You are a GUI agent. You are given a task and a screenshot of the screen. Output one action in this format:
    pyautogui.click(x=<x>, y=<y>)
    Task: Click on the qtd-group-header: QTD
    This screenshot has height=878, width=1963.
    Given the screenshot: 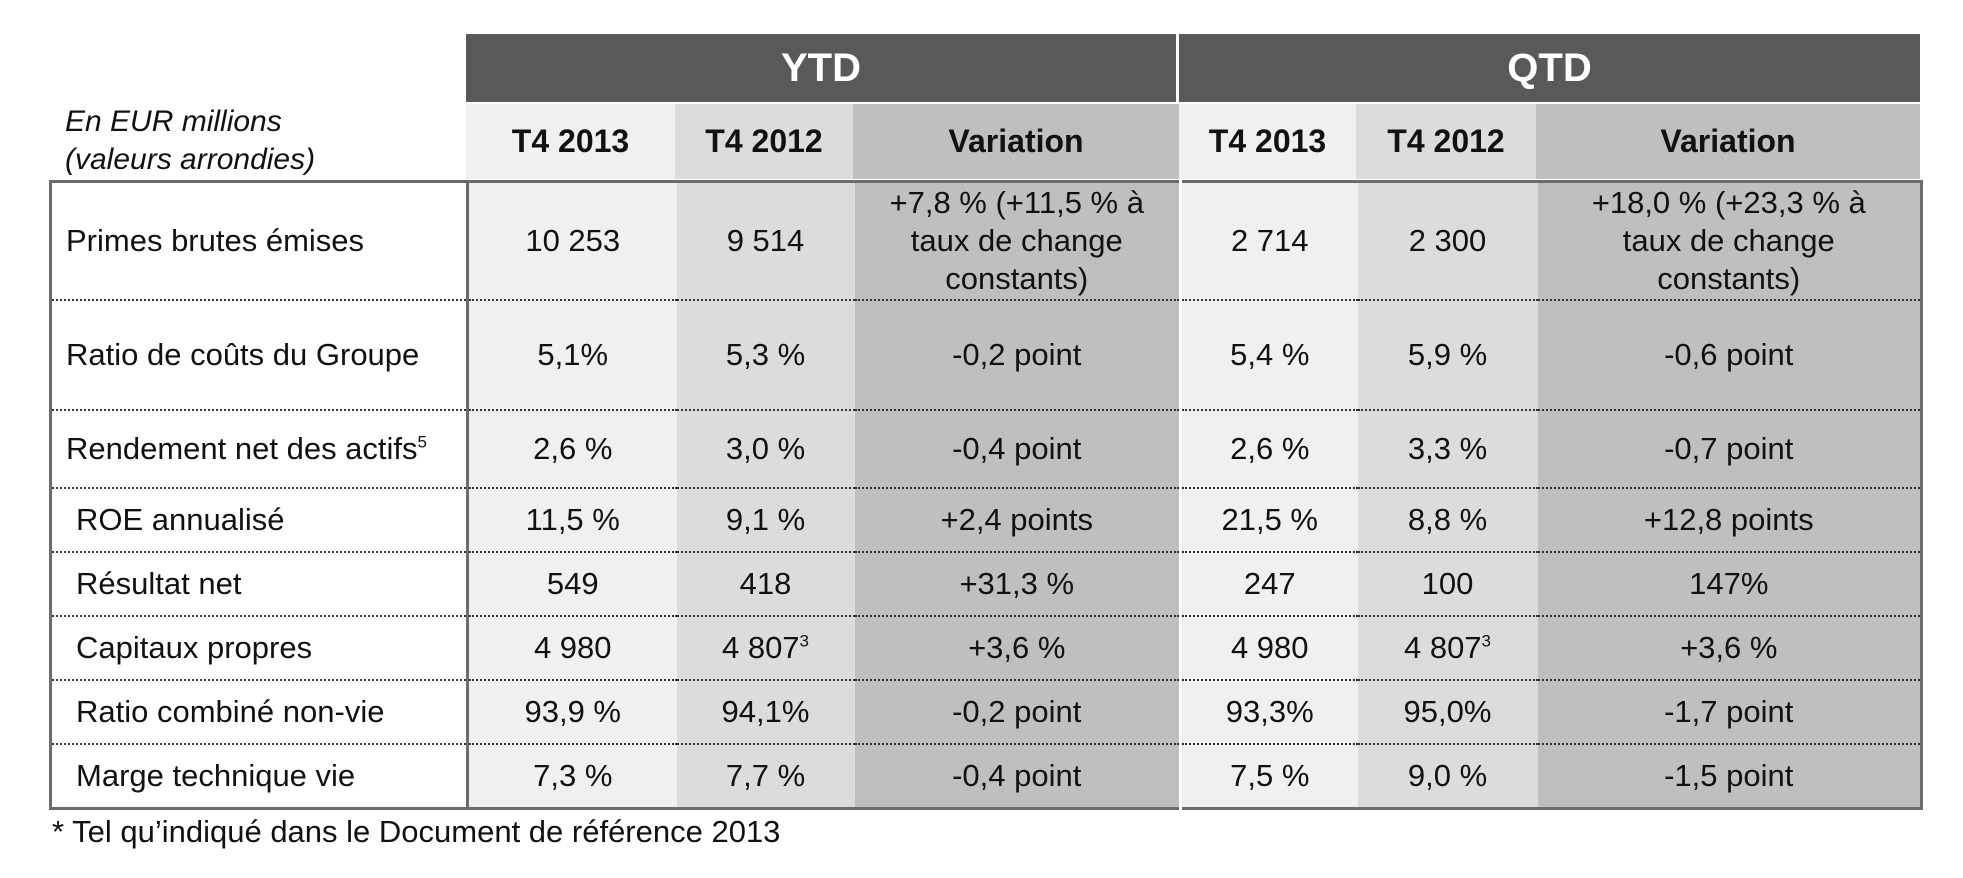 What is the action you would take?
    pyautogui.click(x=1549, y=68)
    